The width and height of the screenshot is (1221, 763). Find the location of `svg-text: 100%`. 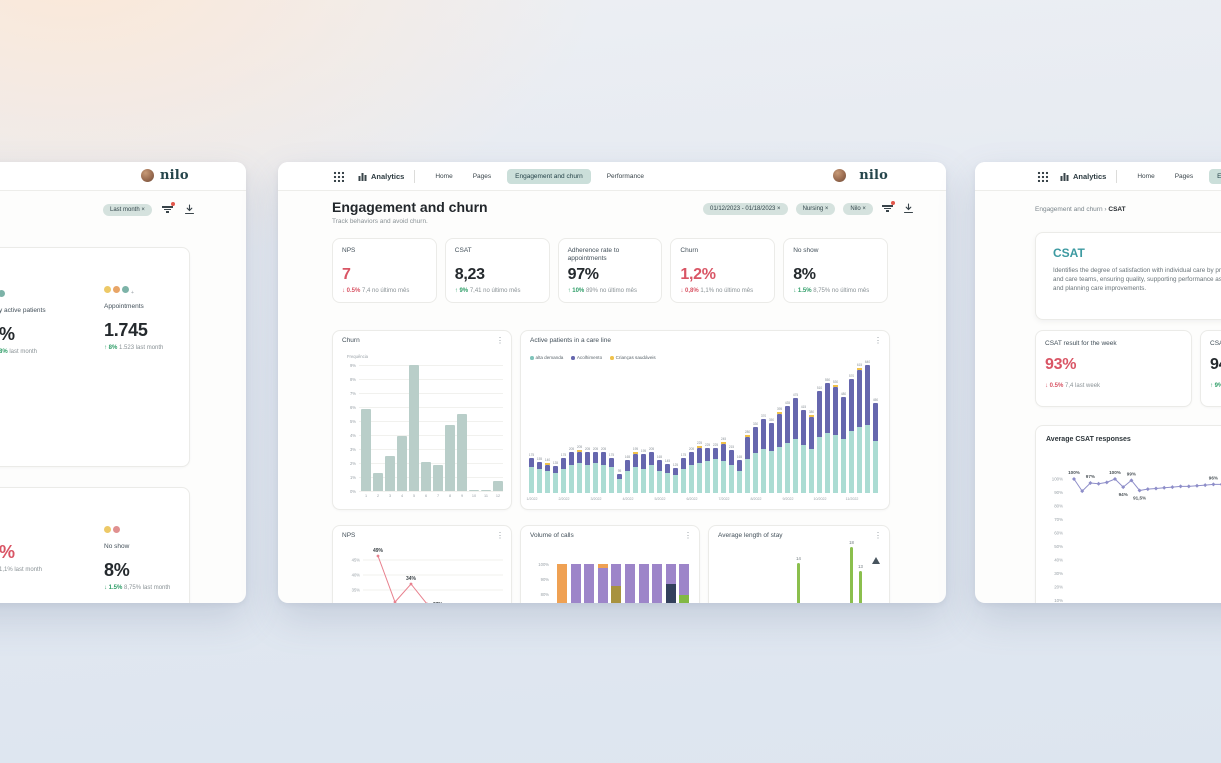

svg-text: 100% is located at coordinates (1115, 472).